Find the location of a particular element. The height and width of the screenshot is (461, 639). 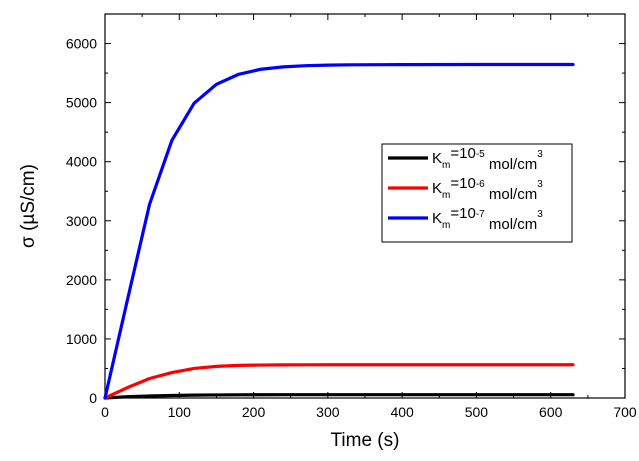

y-tick-label: 0 is located at coordinates (93, 398).